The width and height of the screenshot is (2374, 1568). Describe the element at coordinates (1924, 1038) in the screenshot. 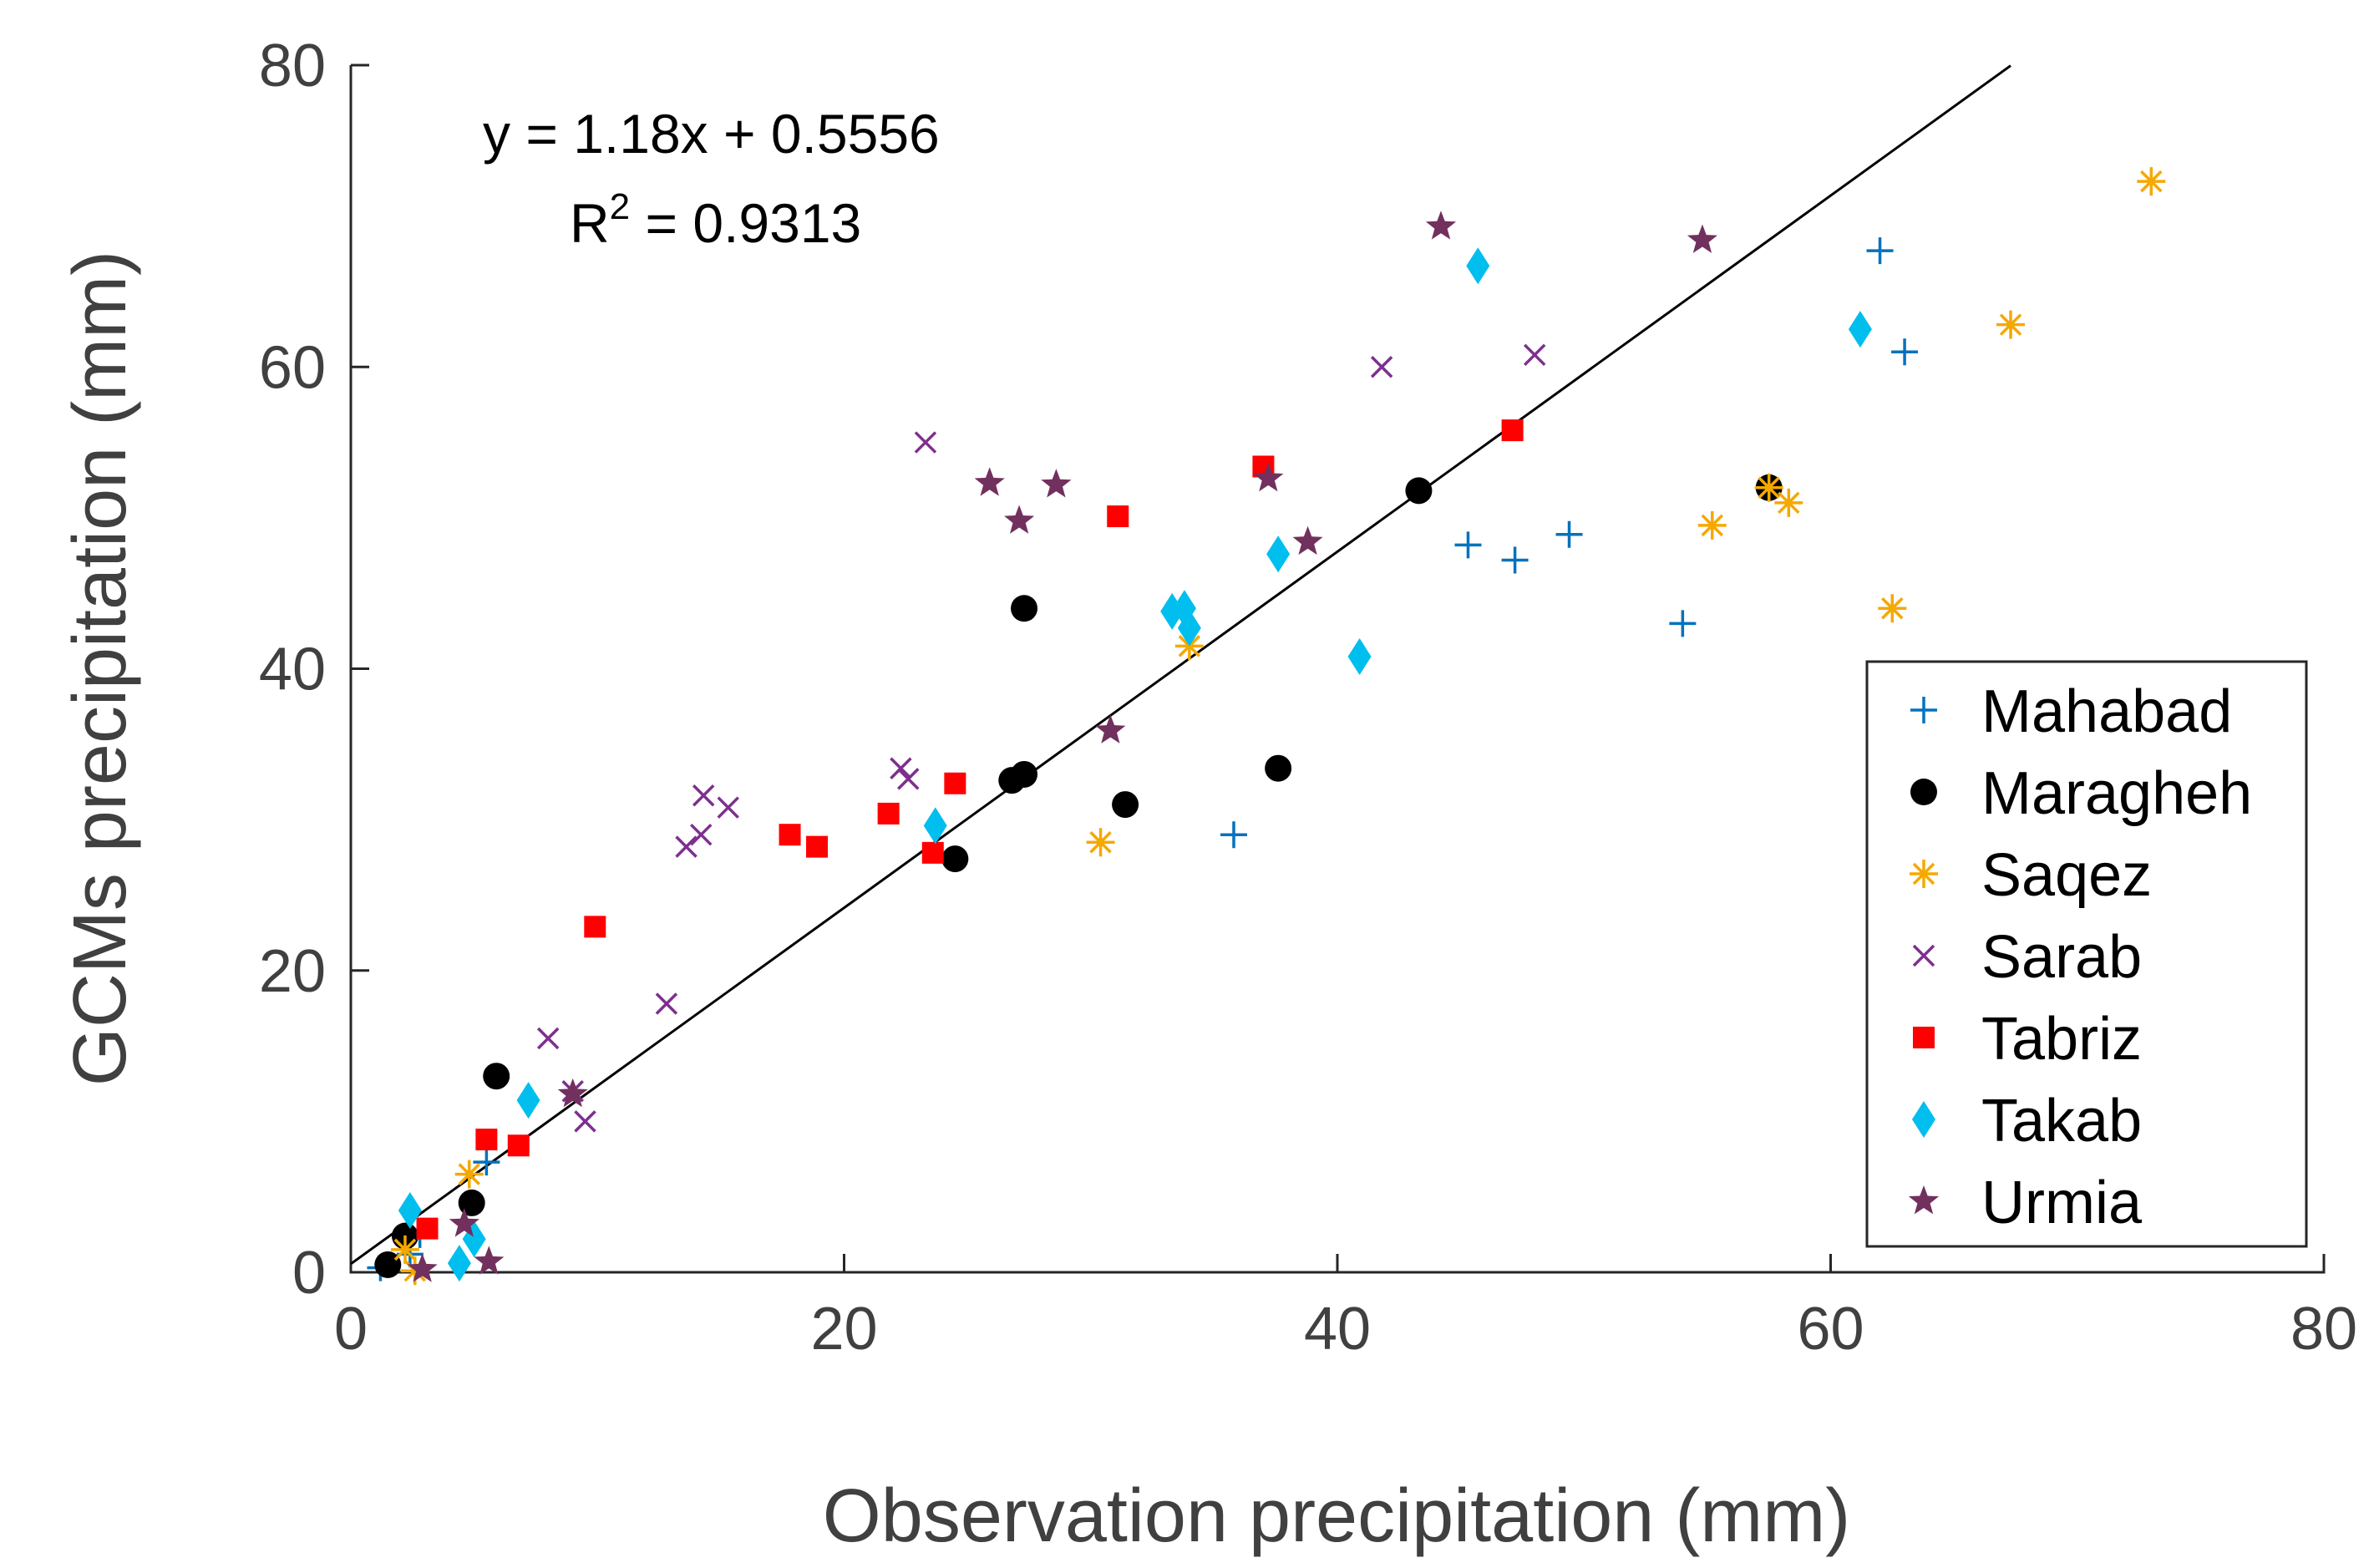

I see `legend-marker-tabriz` at that location.